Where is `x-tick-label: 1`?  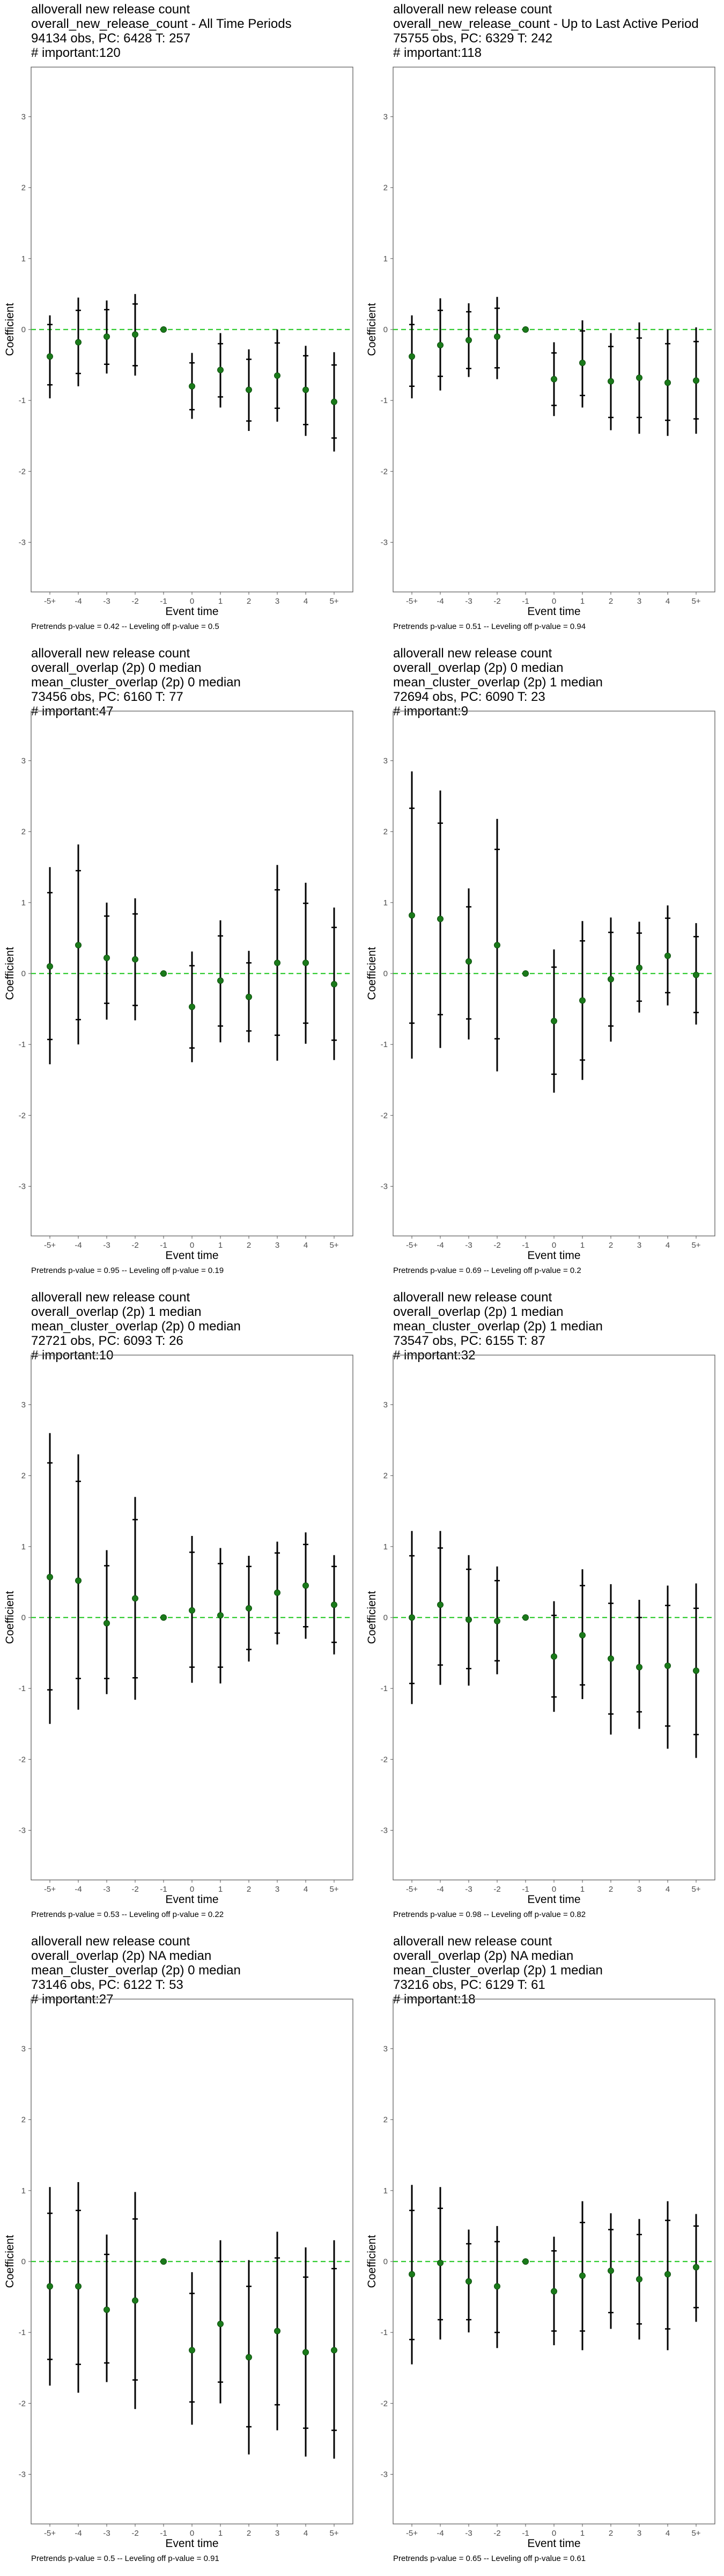
x-tick-label: 1 is located at coordinates (582, 601).